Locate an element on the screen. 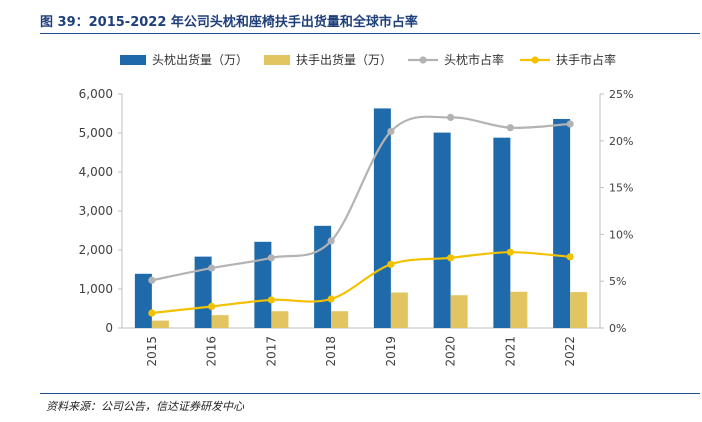  legend-label: 头枕市占率 is located at coordinates (474, 59).